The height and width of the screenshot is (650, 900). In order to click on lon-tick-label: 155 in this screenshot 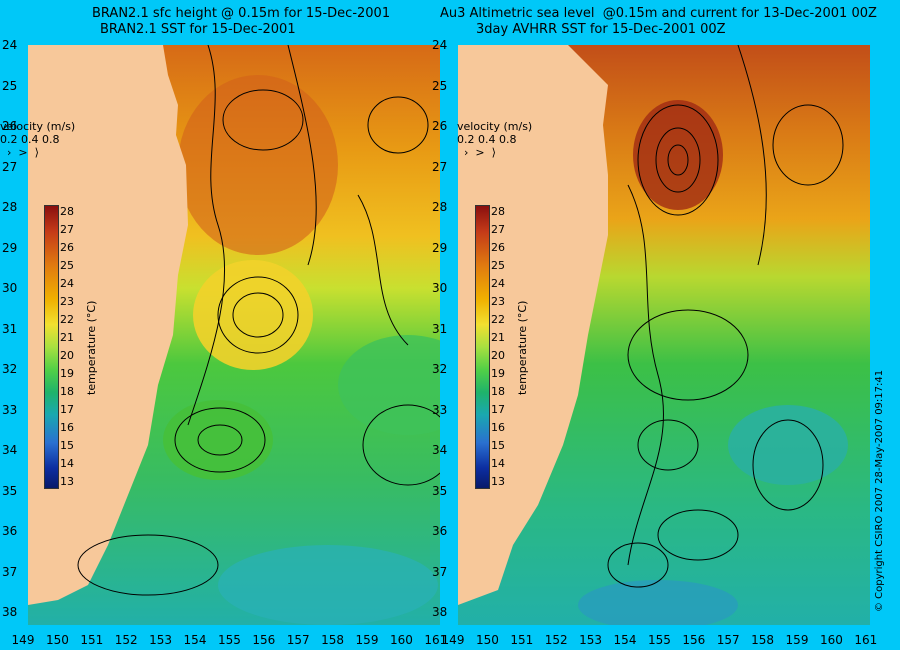, I will do `click(229, 640)`.